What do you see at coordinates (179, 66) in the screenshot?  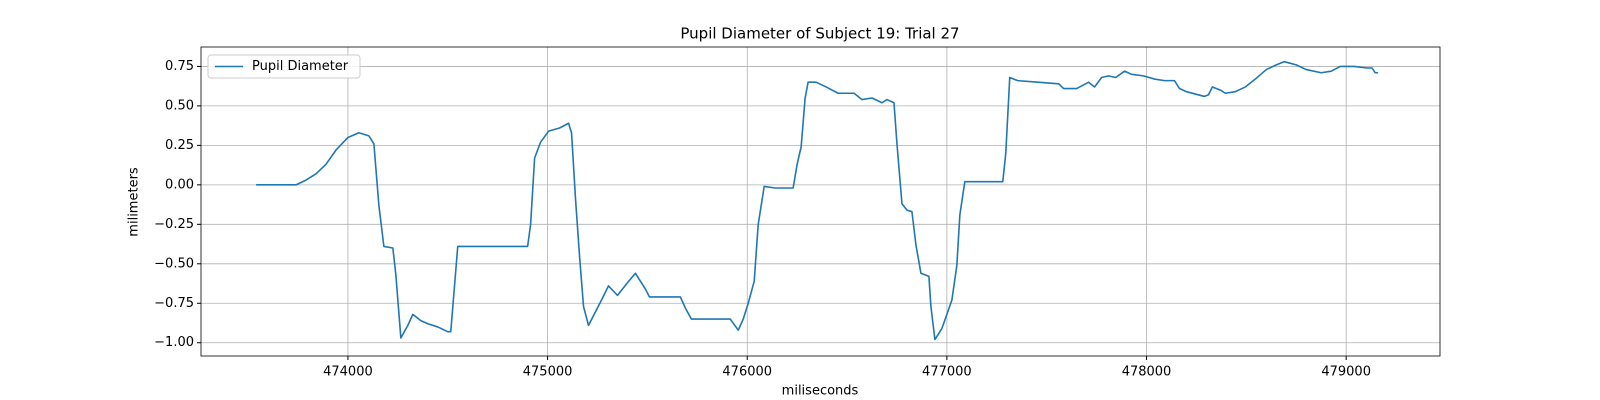 I see `y-tick-label: 0.75` at bounding box center [179, 66].